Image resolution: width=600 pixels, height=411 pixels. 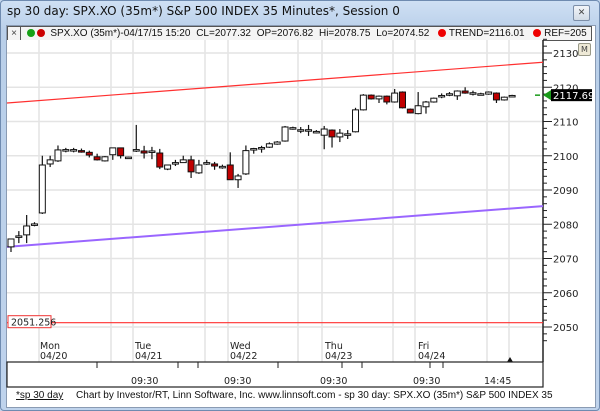 I want to click on y-tick-label: 2110, so click(x=565, y=123).